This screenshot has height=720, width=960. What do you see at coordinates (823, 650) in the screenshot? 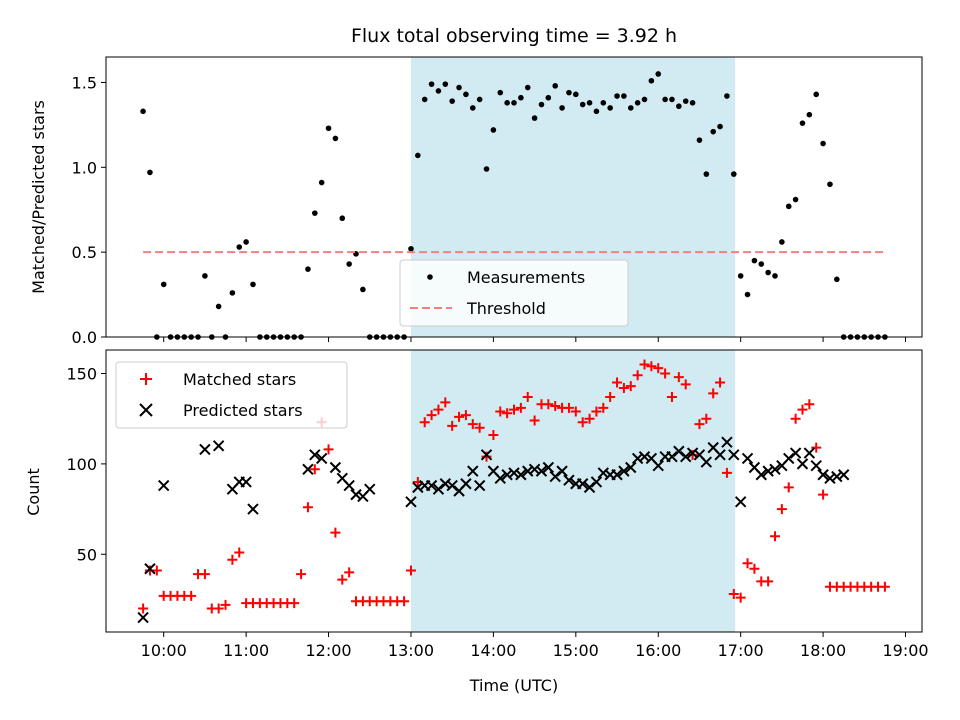
I see `x-tick-label: 18:00` at bounding box center [823, 650].